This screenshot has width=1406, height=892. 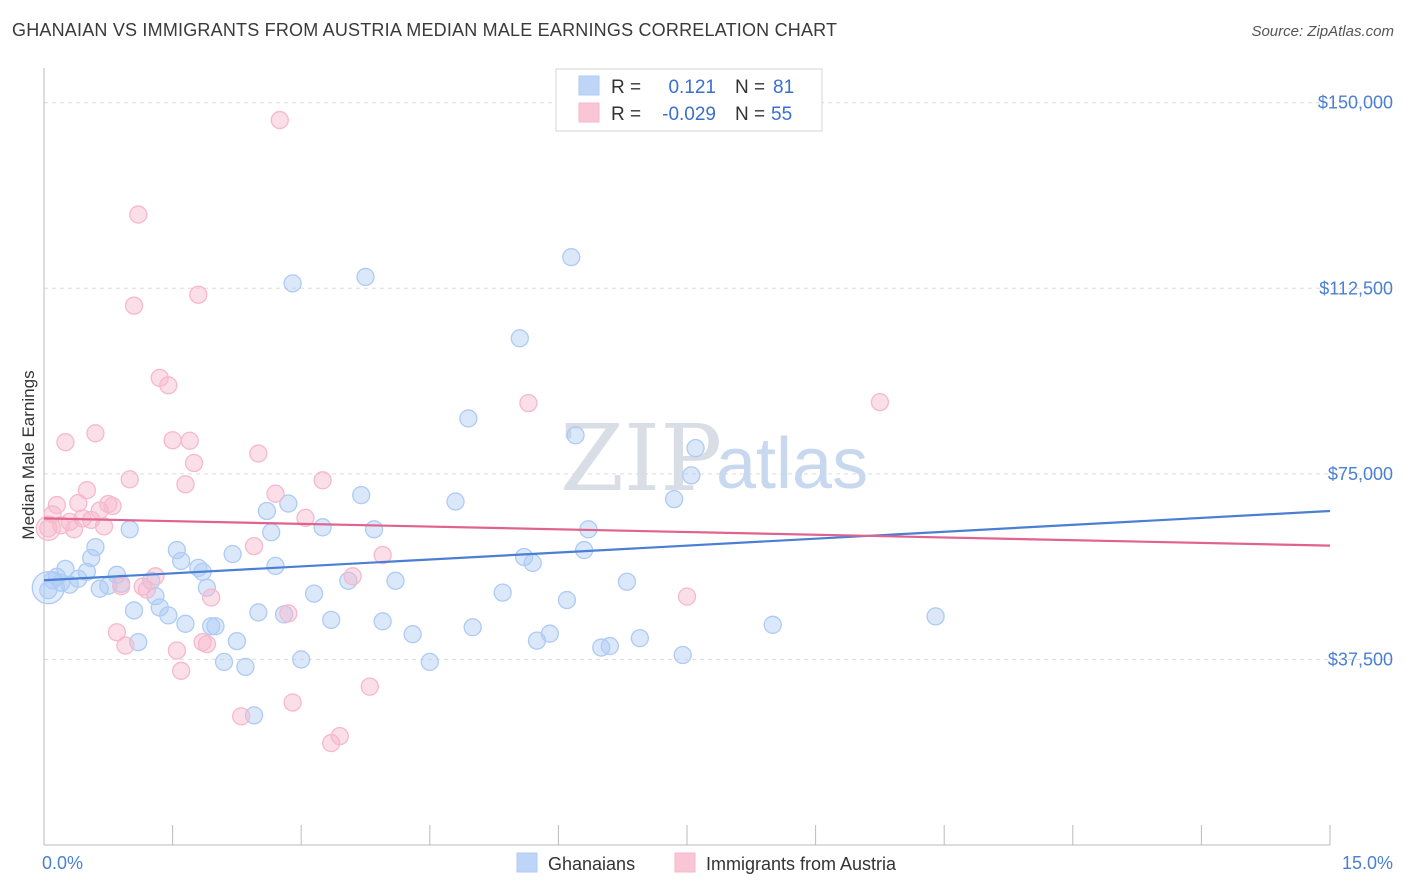 What do you see at coordinates (626, 114) in the screenshot?
I see `legend-r-label-2: R =` at bounding box center [626, 114].